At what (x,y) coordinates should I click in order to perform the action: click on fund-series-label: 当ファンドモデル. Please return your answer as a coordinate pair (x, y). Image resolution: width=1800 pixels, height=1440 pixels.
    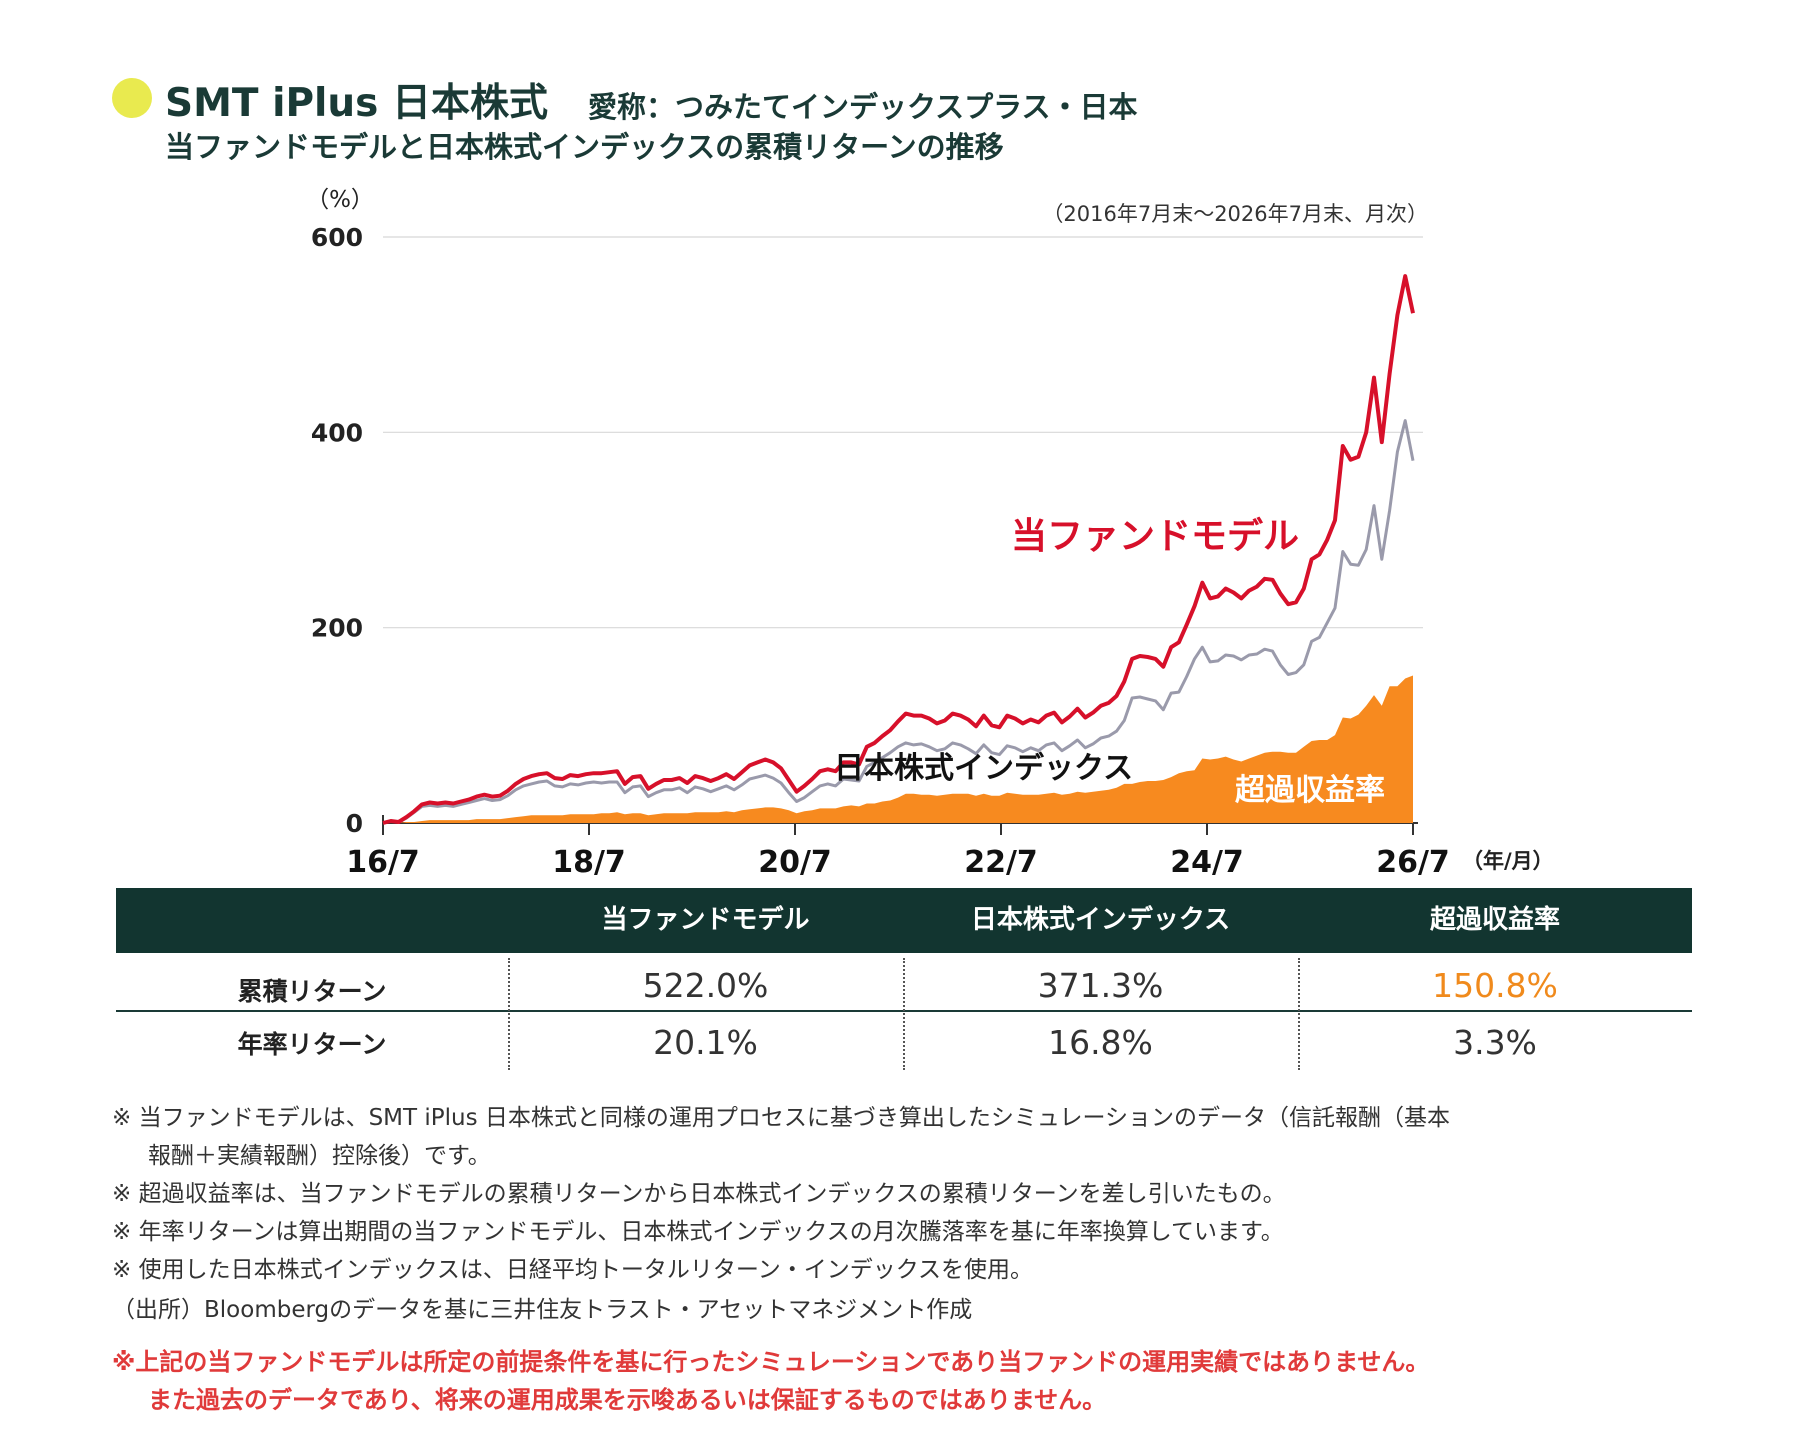
    Looking at the image, I should click on (1155, 536).